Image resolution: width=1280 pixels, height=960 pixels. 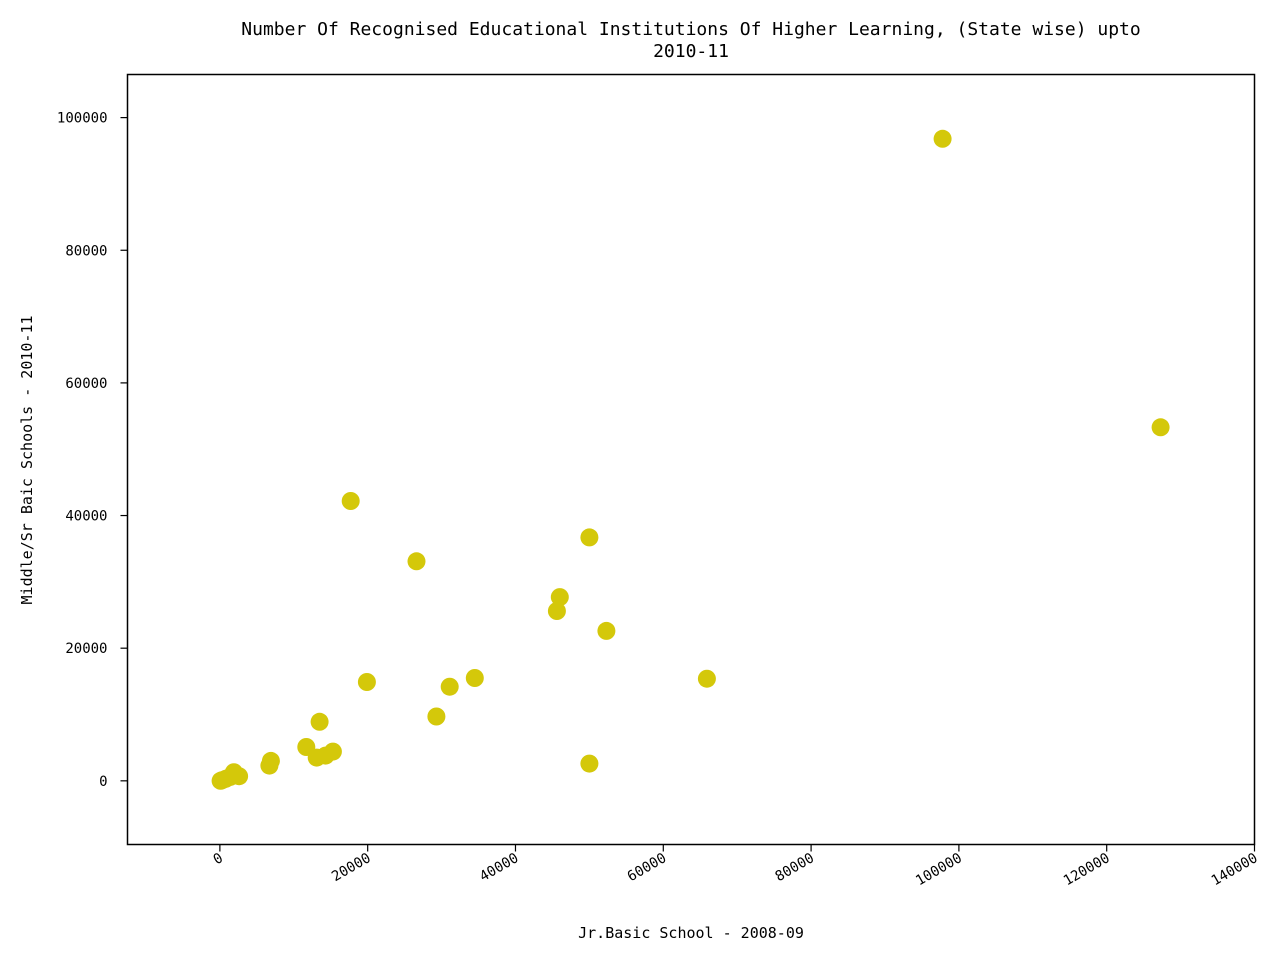 I want to click on y-tick-label: 80000, so click(x=86, y=251).